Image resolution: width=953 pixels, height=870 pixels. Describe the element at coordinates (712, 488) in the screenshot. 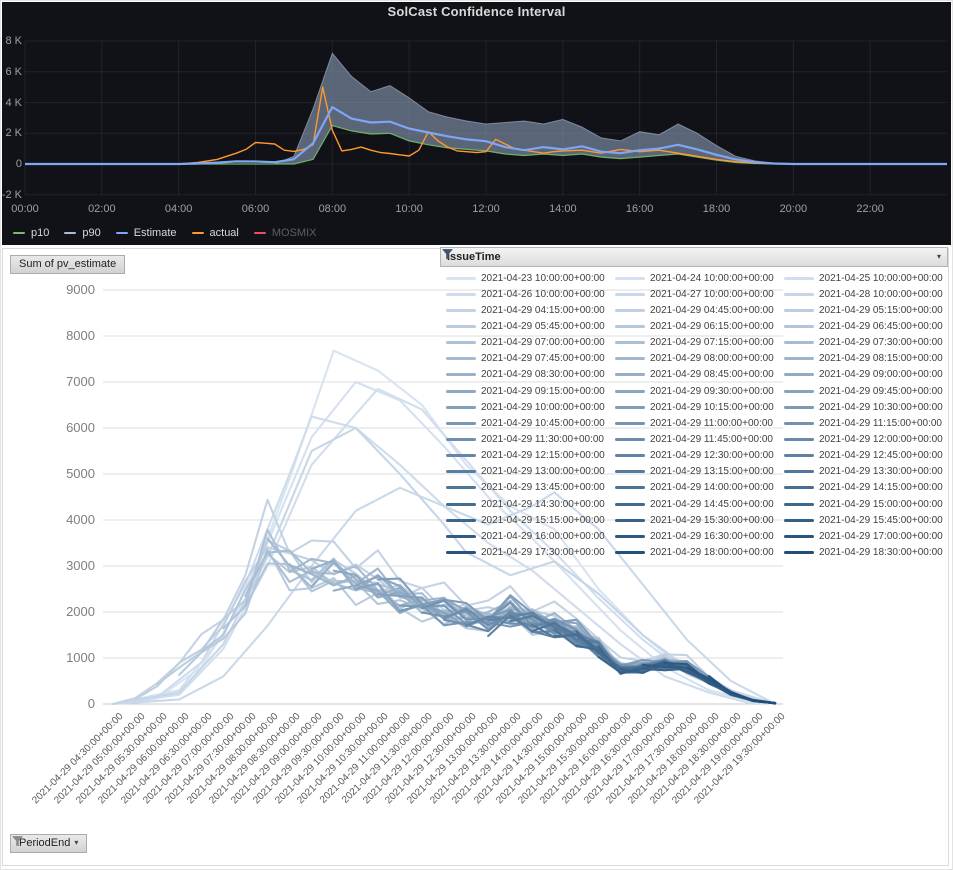

I see `legend-label: 2021-04-29 14:00:00+00:00` at that location.